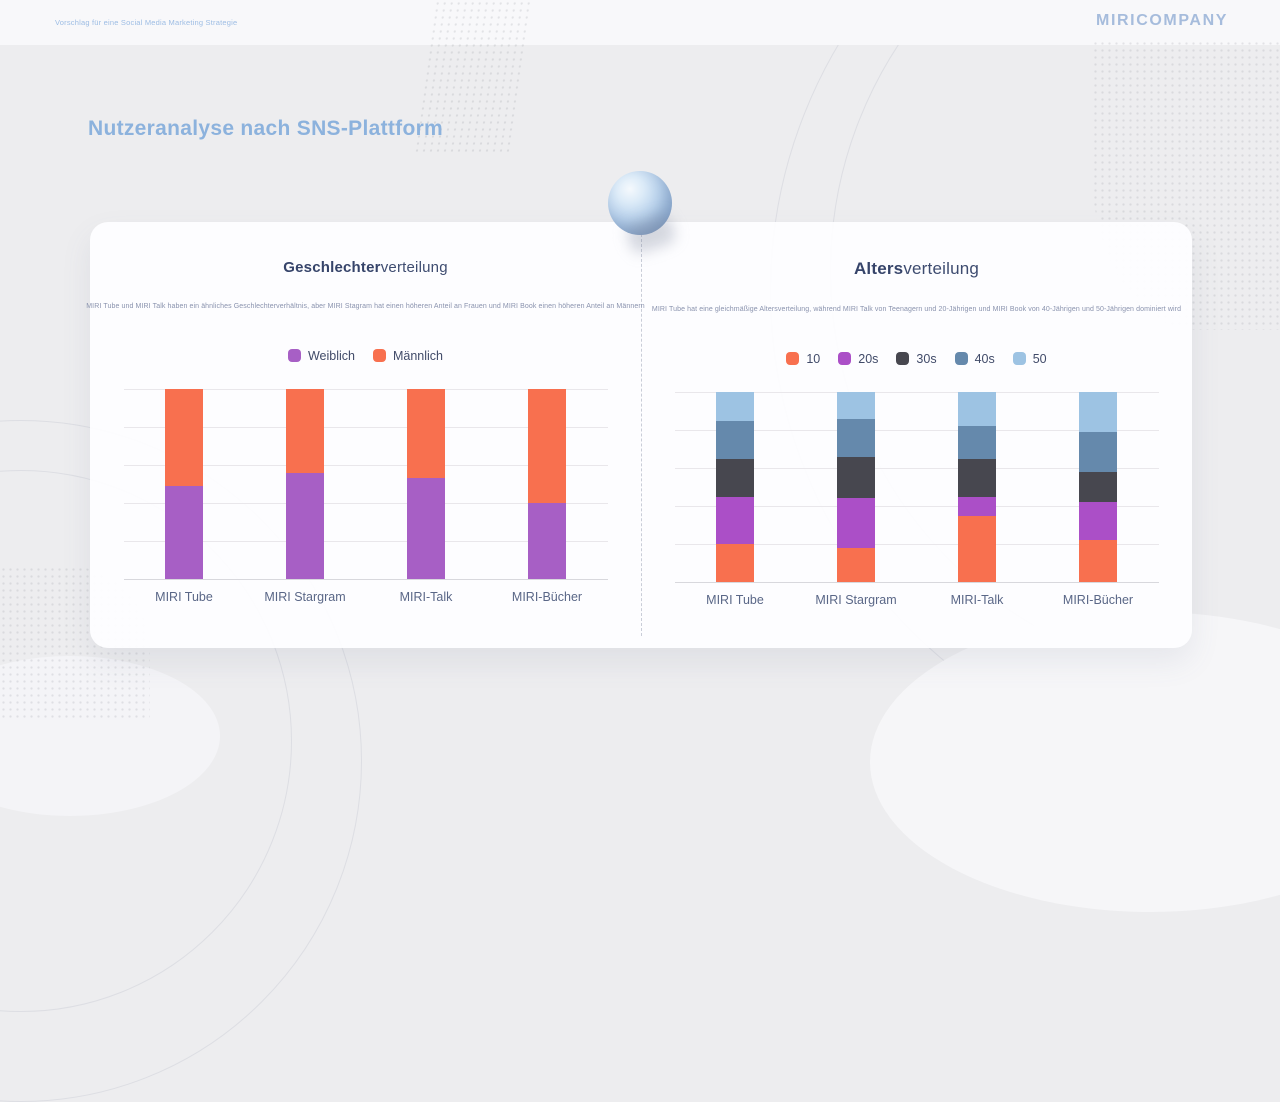 Image resolution: width=1280 pixels, height=1102 pixels. I want to click on legend-item: 30s, so click(916, 358).